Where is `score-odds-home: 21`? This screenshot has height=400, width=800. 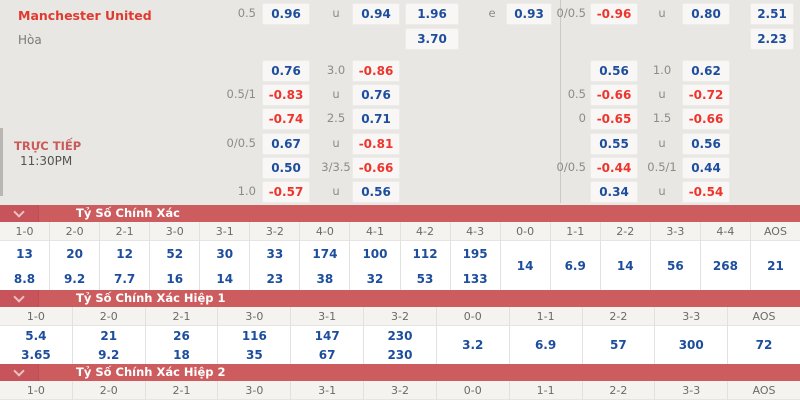
score-odds-home: 21 is located at coordinates (109, 335).